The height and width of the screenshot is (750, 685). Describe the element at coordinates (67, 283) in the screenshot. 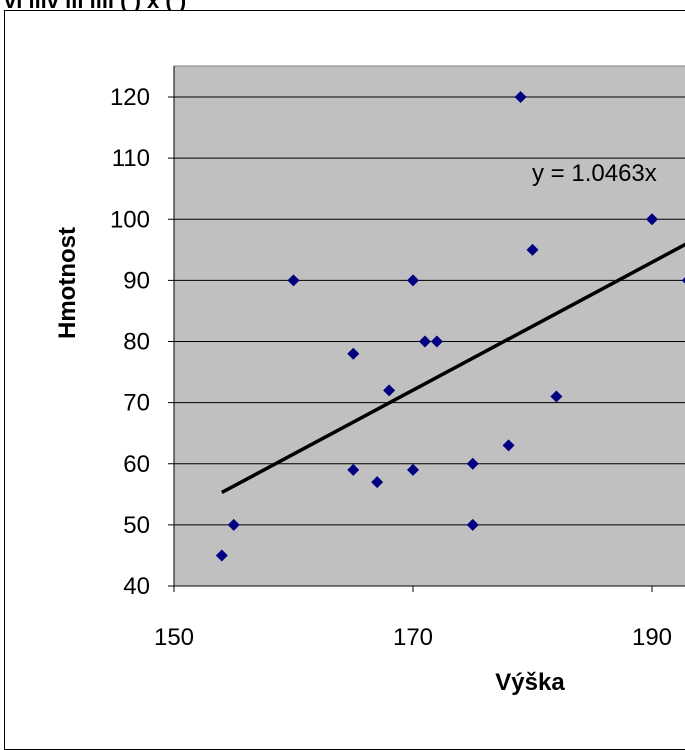

I see `y-axis-title: Hmotnost` at that location.